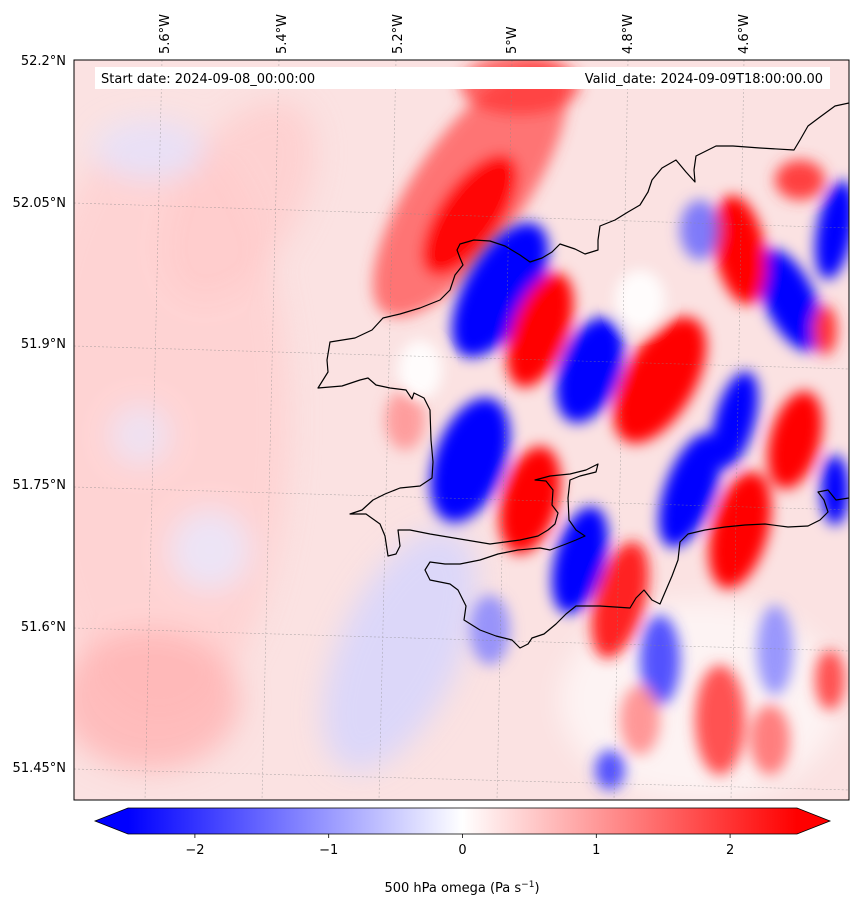 This screenshot has width=859, height=908. I want to click on colorbar-outline, so click(462, 821).